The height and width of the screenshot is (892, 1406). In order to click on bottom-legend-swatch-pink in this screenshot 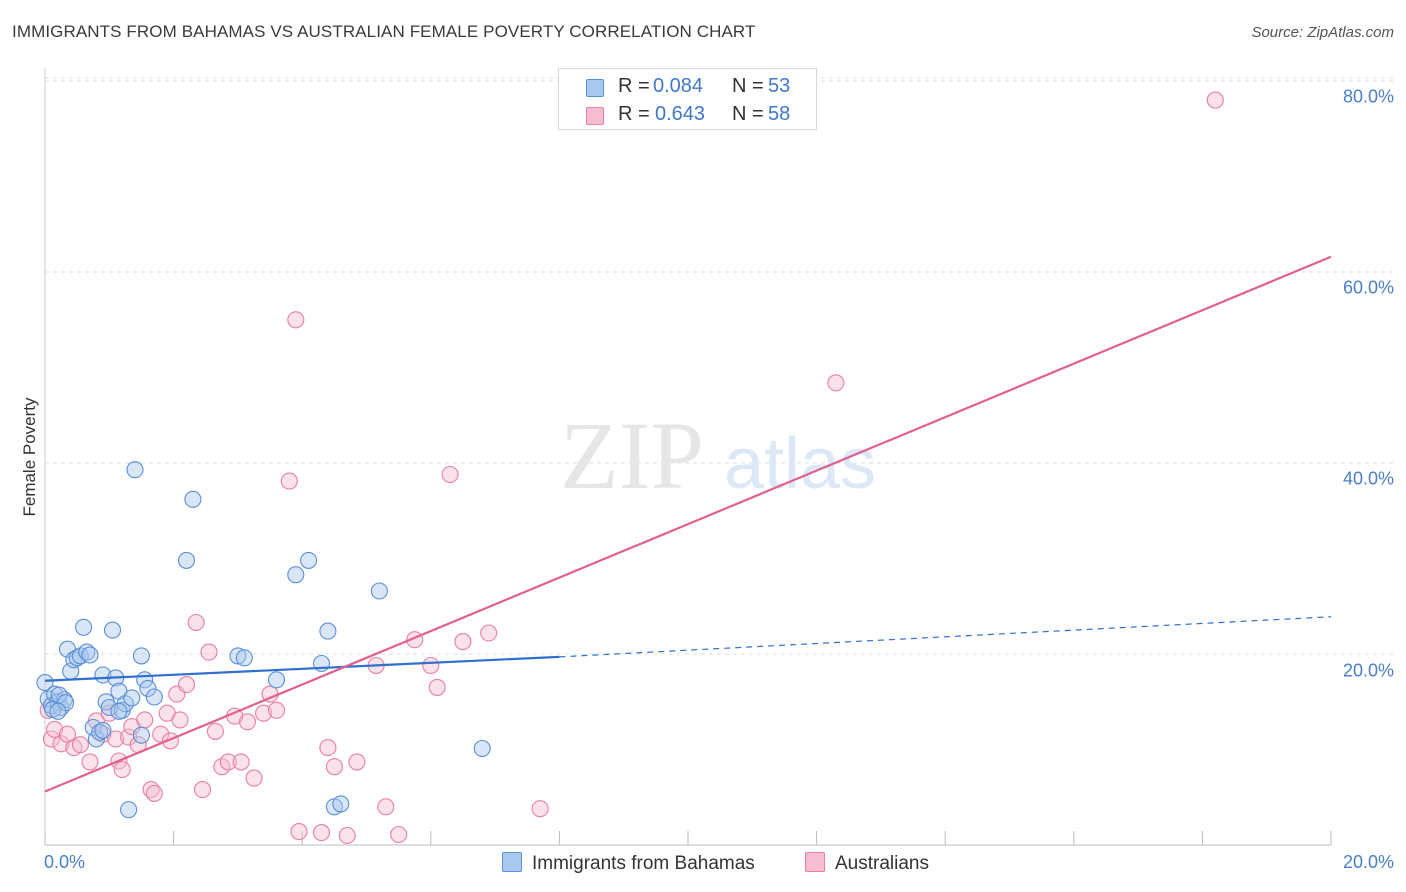, I will do `click(815, 862)`.